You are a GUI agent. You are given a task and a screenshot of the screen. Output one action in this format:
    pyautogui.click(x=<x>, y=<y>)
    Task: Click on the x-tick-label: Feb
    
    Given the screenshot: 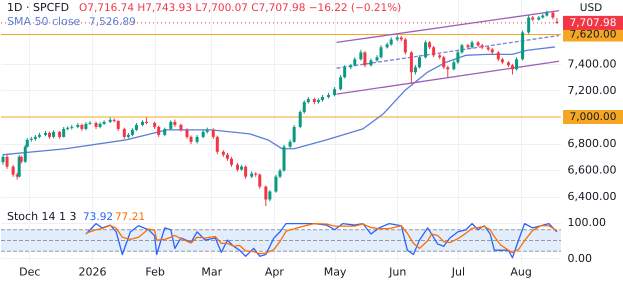 What is the action you would take?
    pyautogui.click(x=155, y=272)
    